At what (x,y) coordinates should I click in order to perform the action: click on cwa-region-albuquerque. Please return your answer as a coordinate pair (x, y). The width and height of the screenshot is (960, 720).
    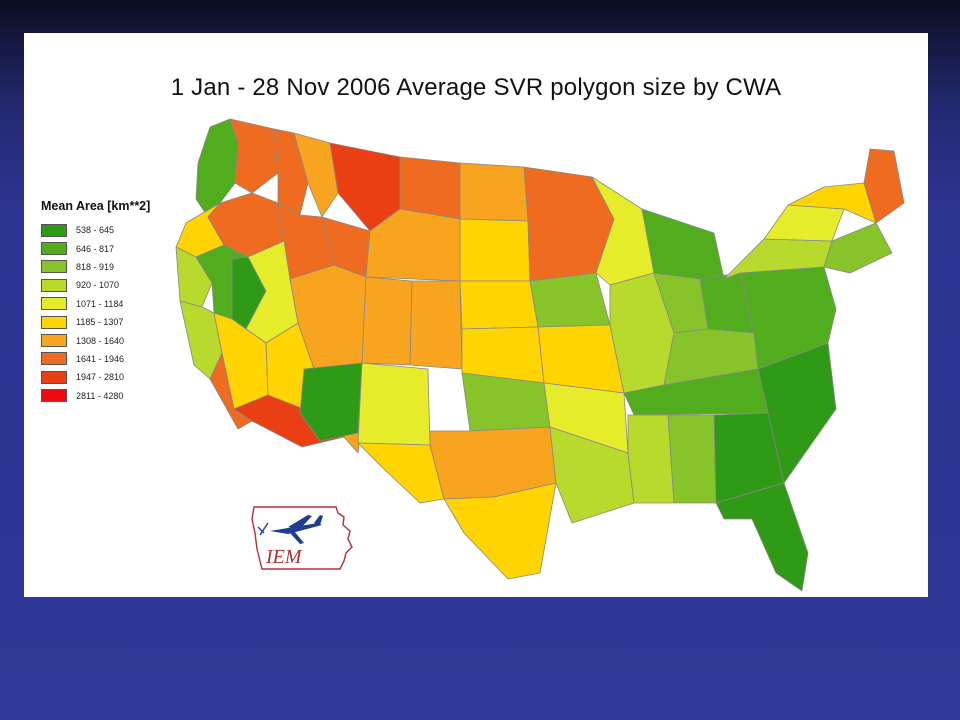
    Looking at the image, I should click on (331, 402).